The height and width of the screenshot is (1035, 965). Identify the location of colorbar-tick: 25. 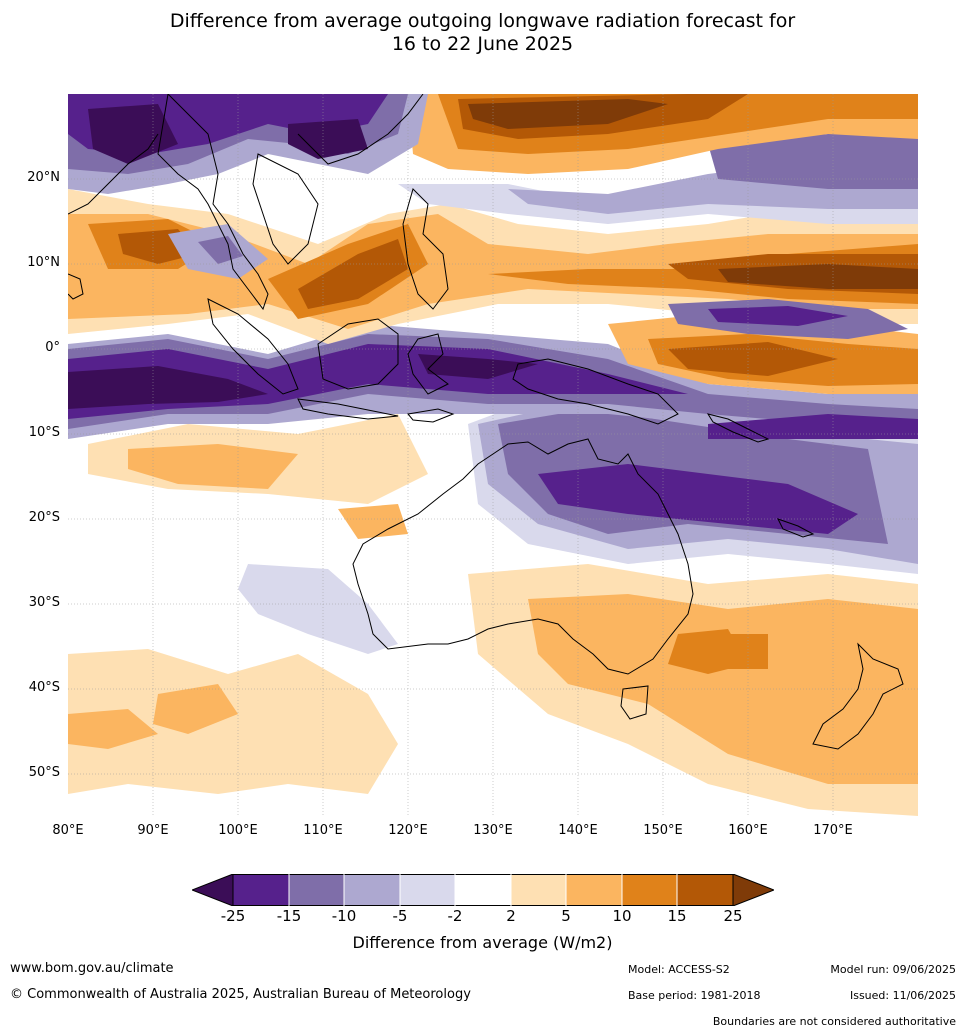
(733, 916).